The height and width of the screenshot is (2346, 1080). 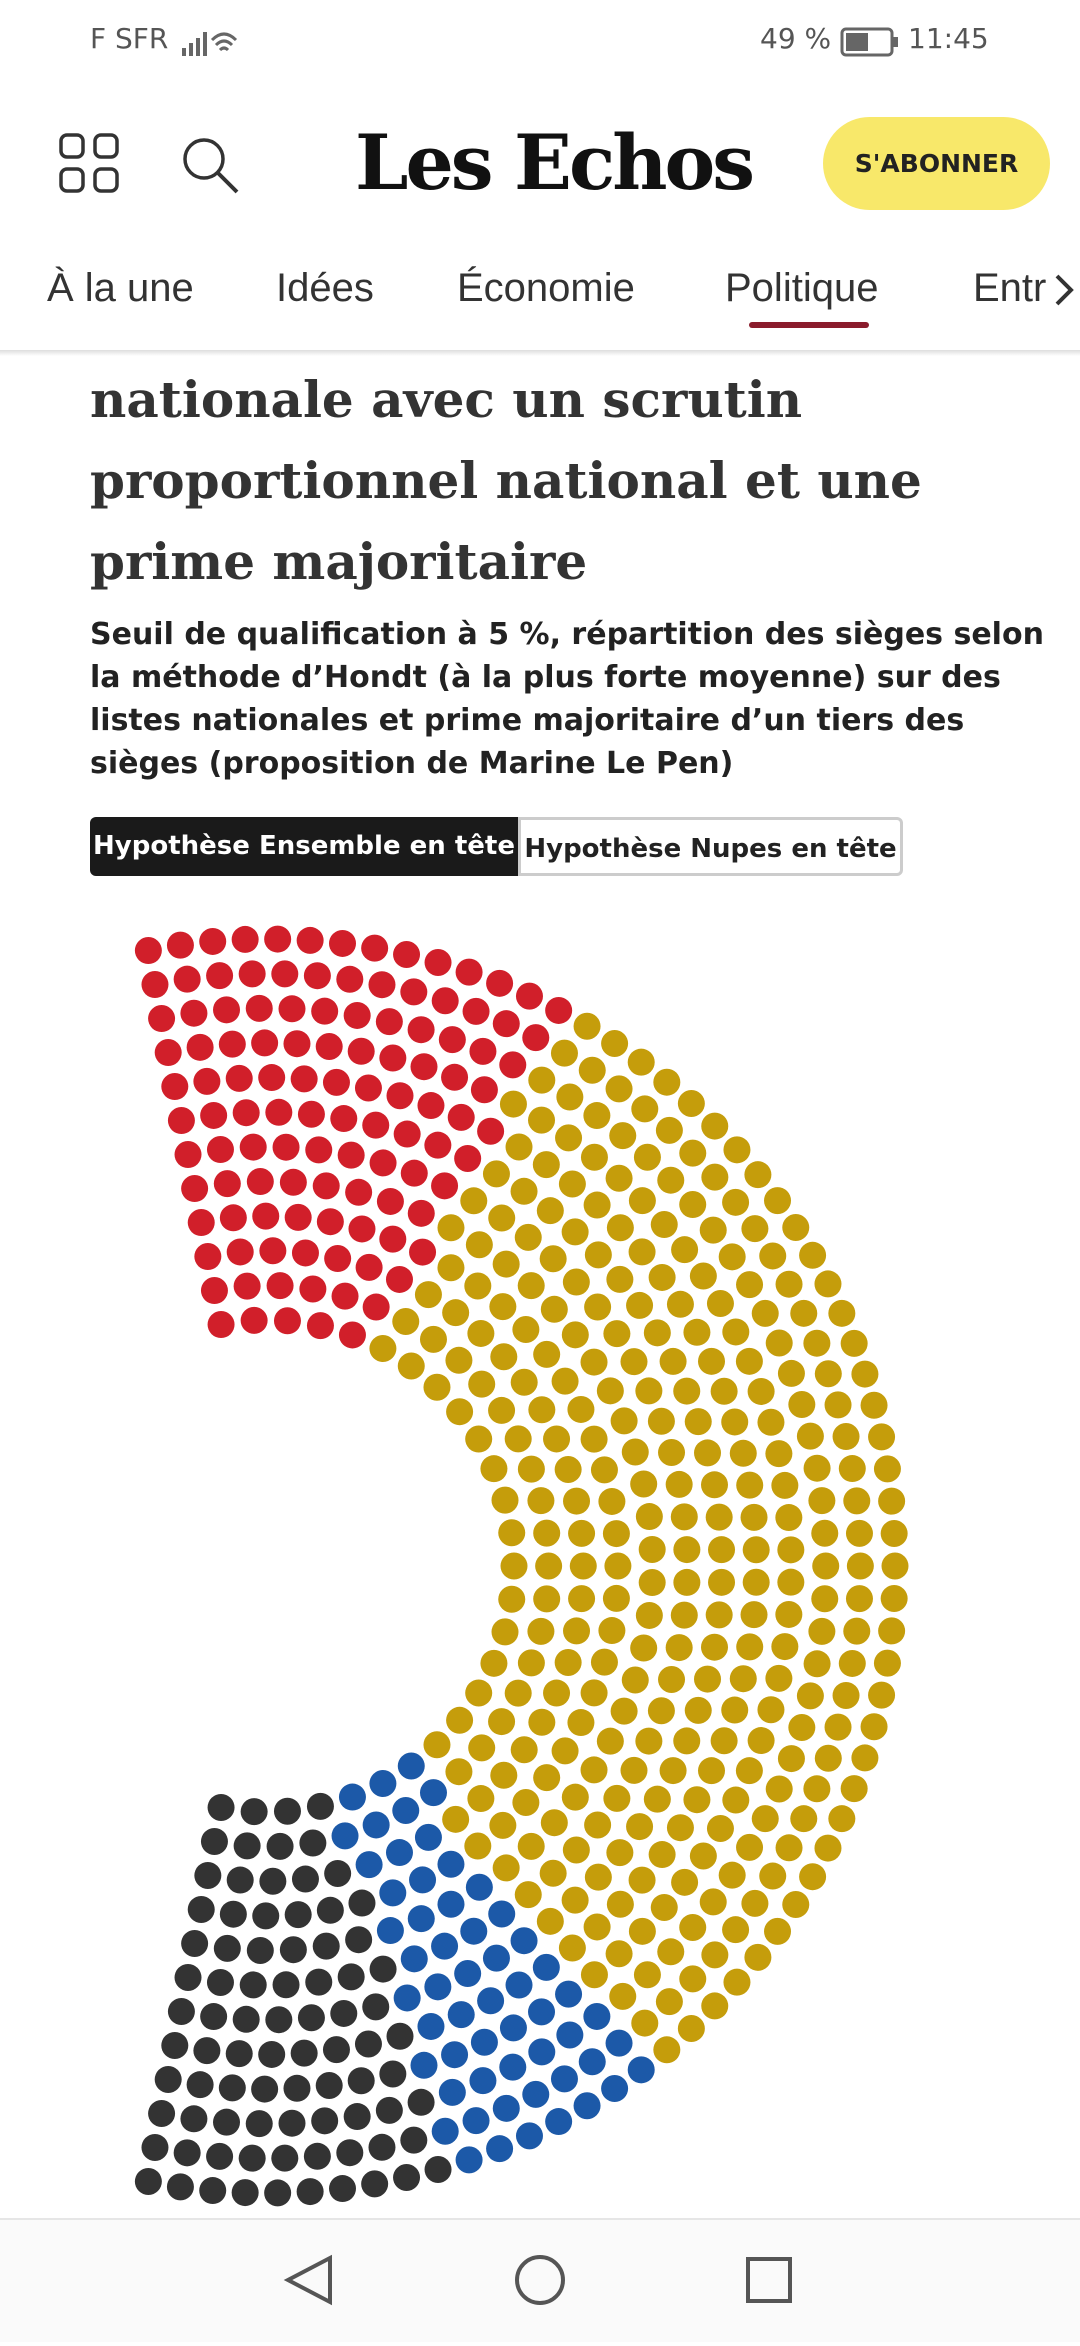 What do you see at coordinates (307, 2280) in the screenshot?
I see `back-button` at bounding box center [307, 2280].